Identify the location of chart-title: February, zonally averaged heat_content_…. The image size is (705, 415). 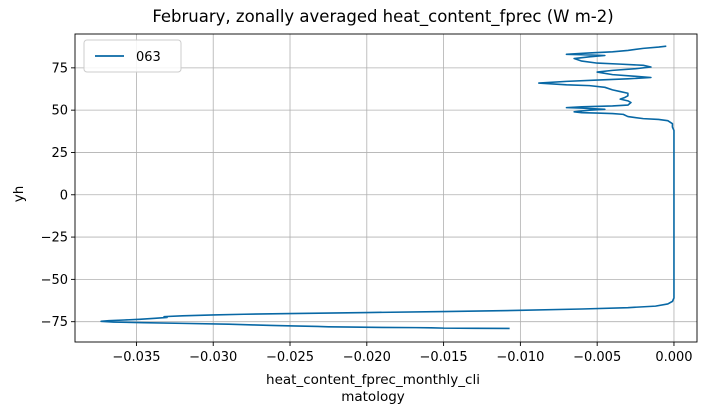
(382, 17).